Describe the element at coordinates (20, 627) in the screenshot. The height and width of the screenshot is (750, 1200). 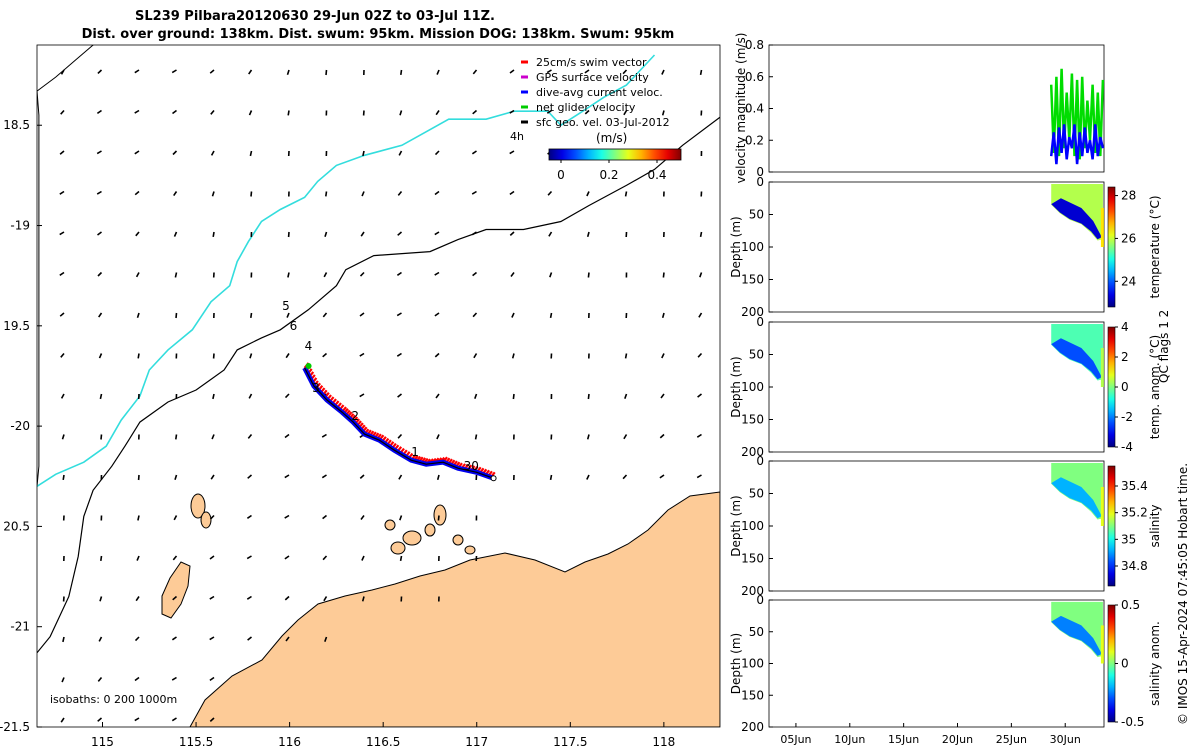
I see `map-ytick-label: -21` at that location.